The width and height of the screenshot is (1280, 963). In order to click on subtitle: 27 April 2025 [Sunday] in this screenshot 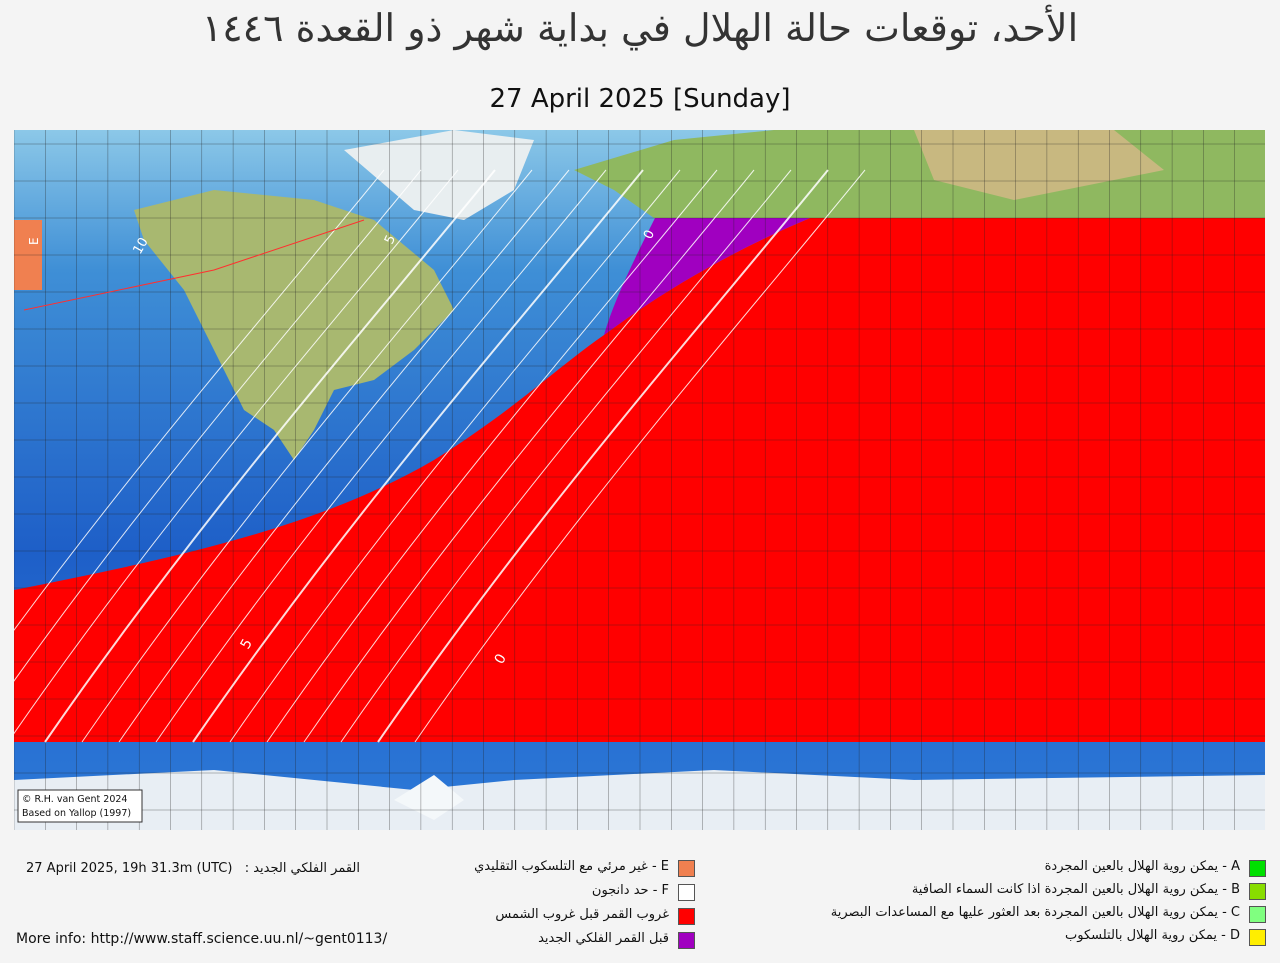, I will do `click(640, 99)`.